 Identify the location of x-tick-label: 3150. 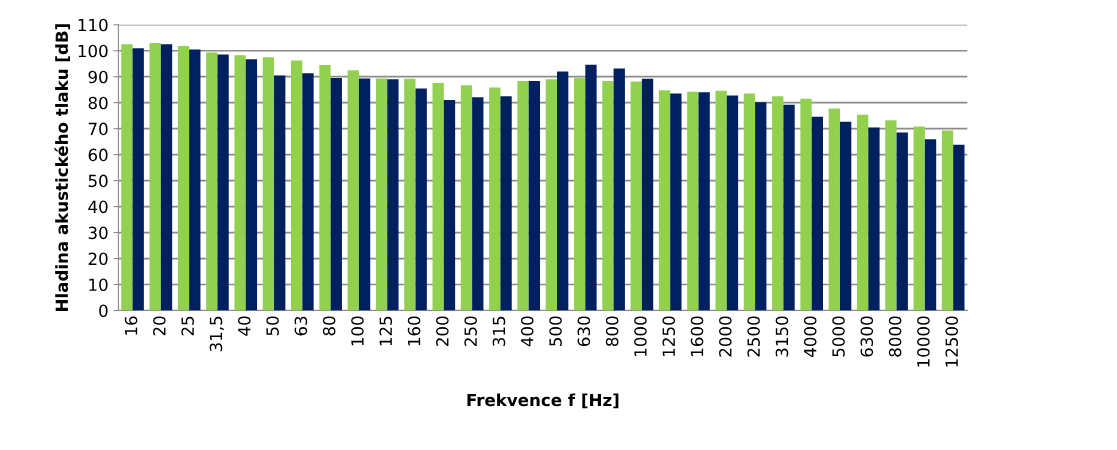
(782, 336).